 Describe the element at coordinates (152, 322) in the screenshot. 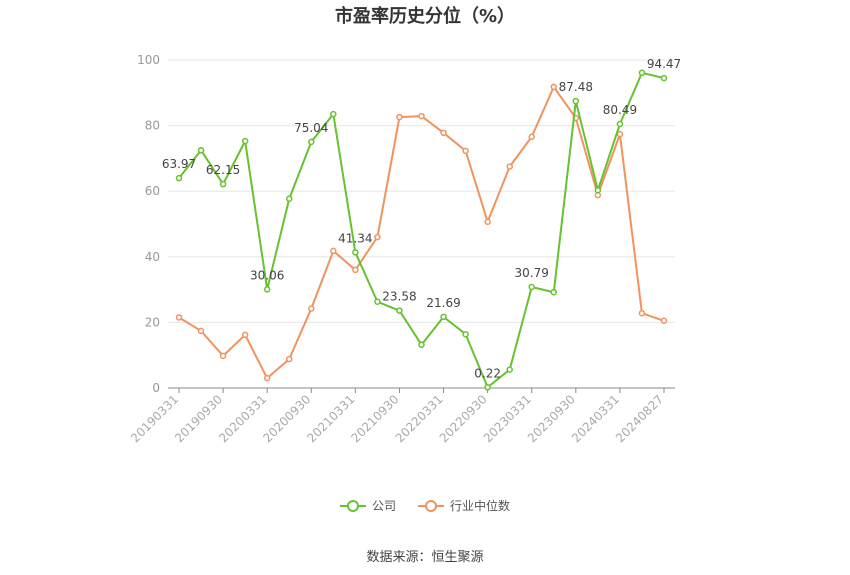

I see `y-tick-label: 20` at that location.